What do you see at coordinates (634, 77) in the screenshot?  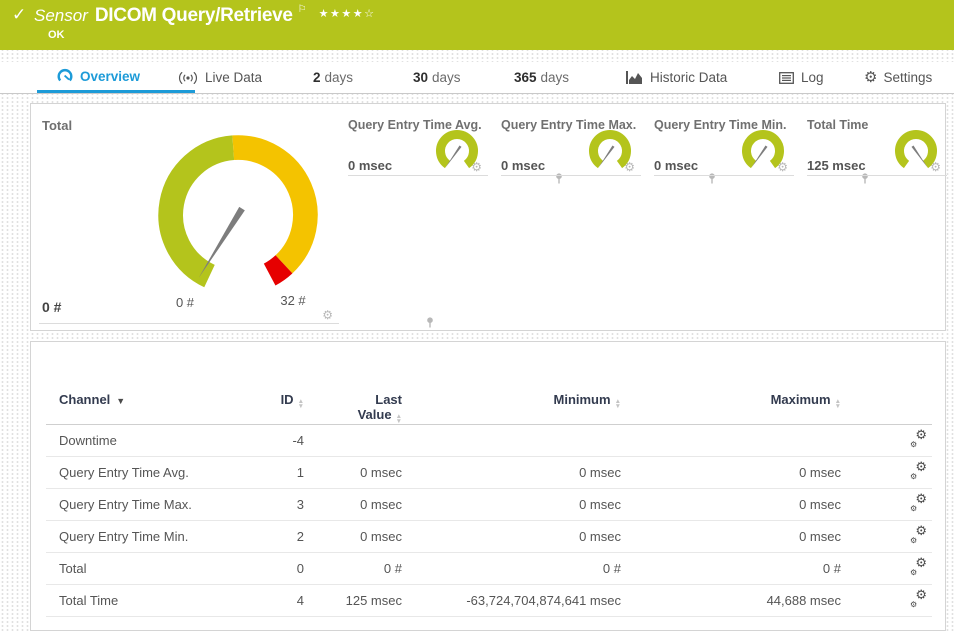 I see `area-chart-icon` at bounding box center [634, 77].